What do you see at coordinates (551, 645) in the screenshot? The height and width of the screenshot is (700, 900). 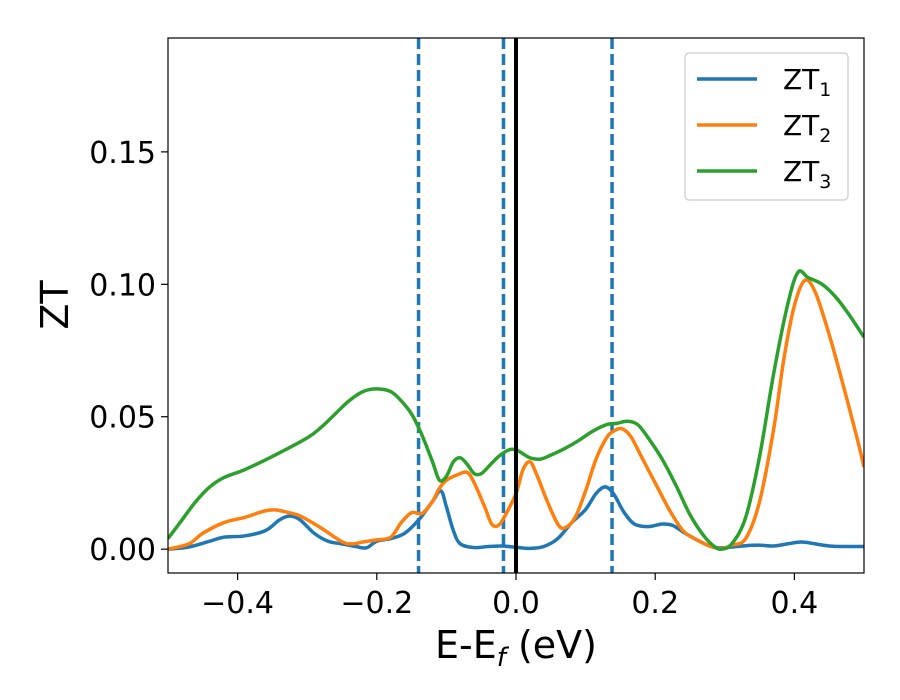 I see `x-axis-title-unit: (eV)` at bounding box center [551, 645].